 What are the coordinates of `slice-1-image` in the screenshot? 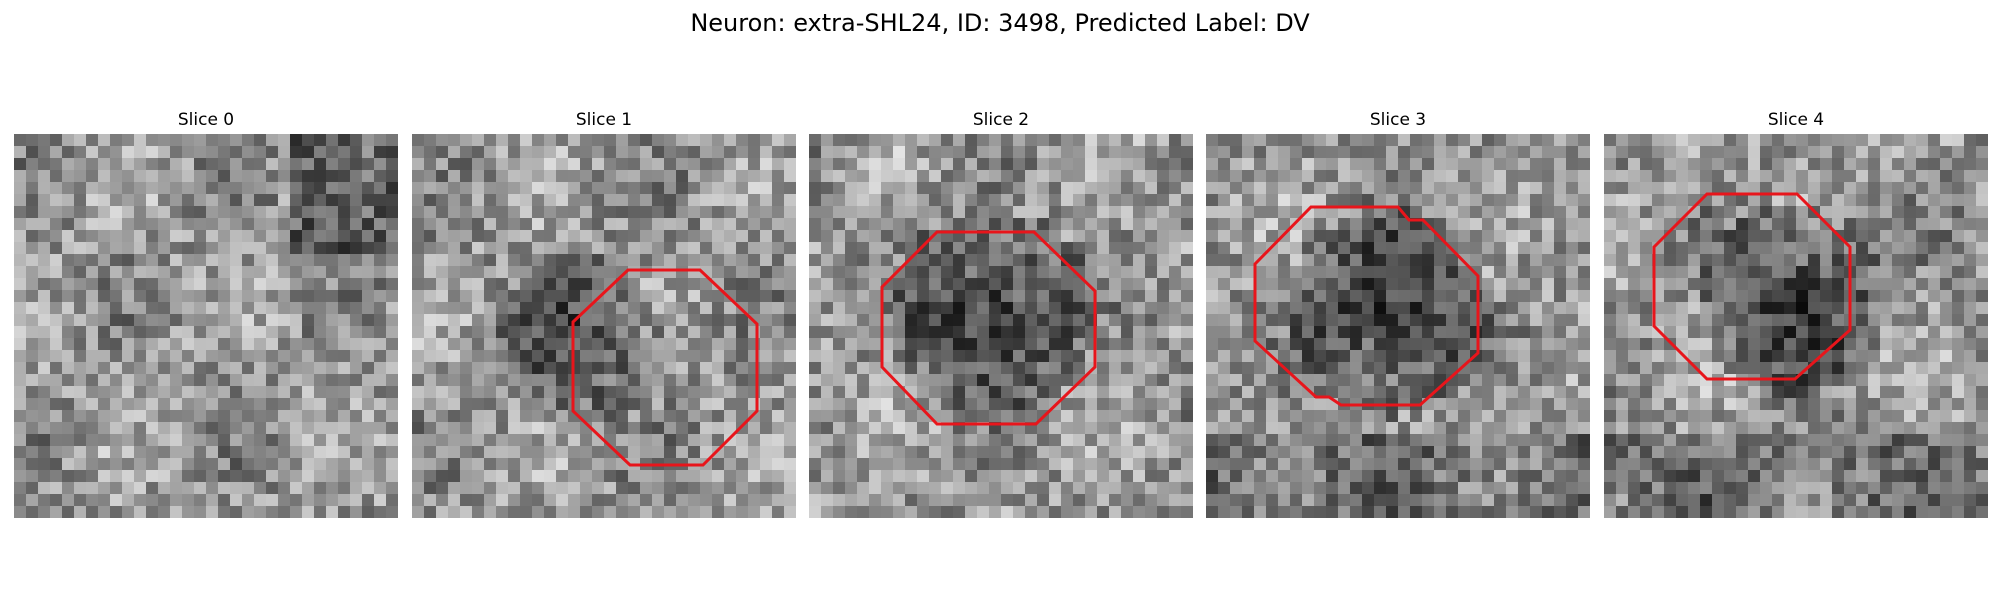 It's located at (604, 326).